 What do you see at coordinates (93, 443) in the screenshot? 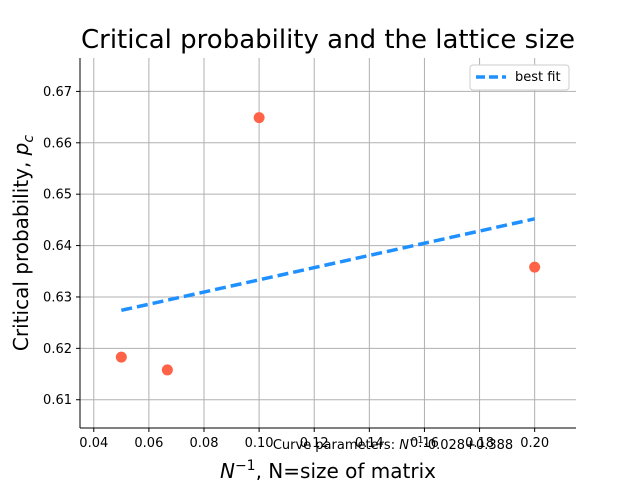
I see `x-tick-label: 0.04` at bounding box center [93, 443].